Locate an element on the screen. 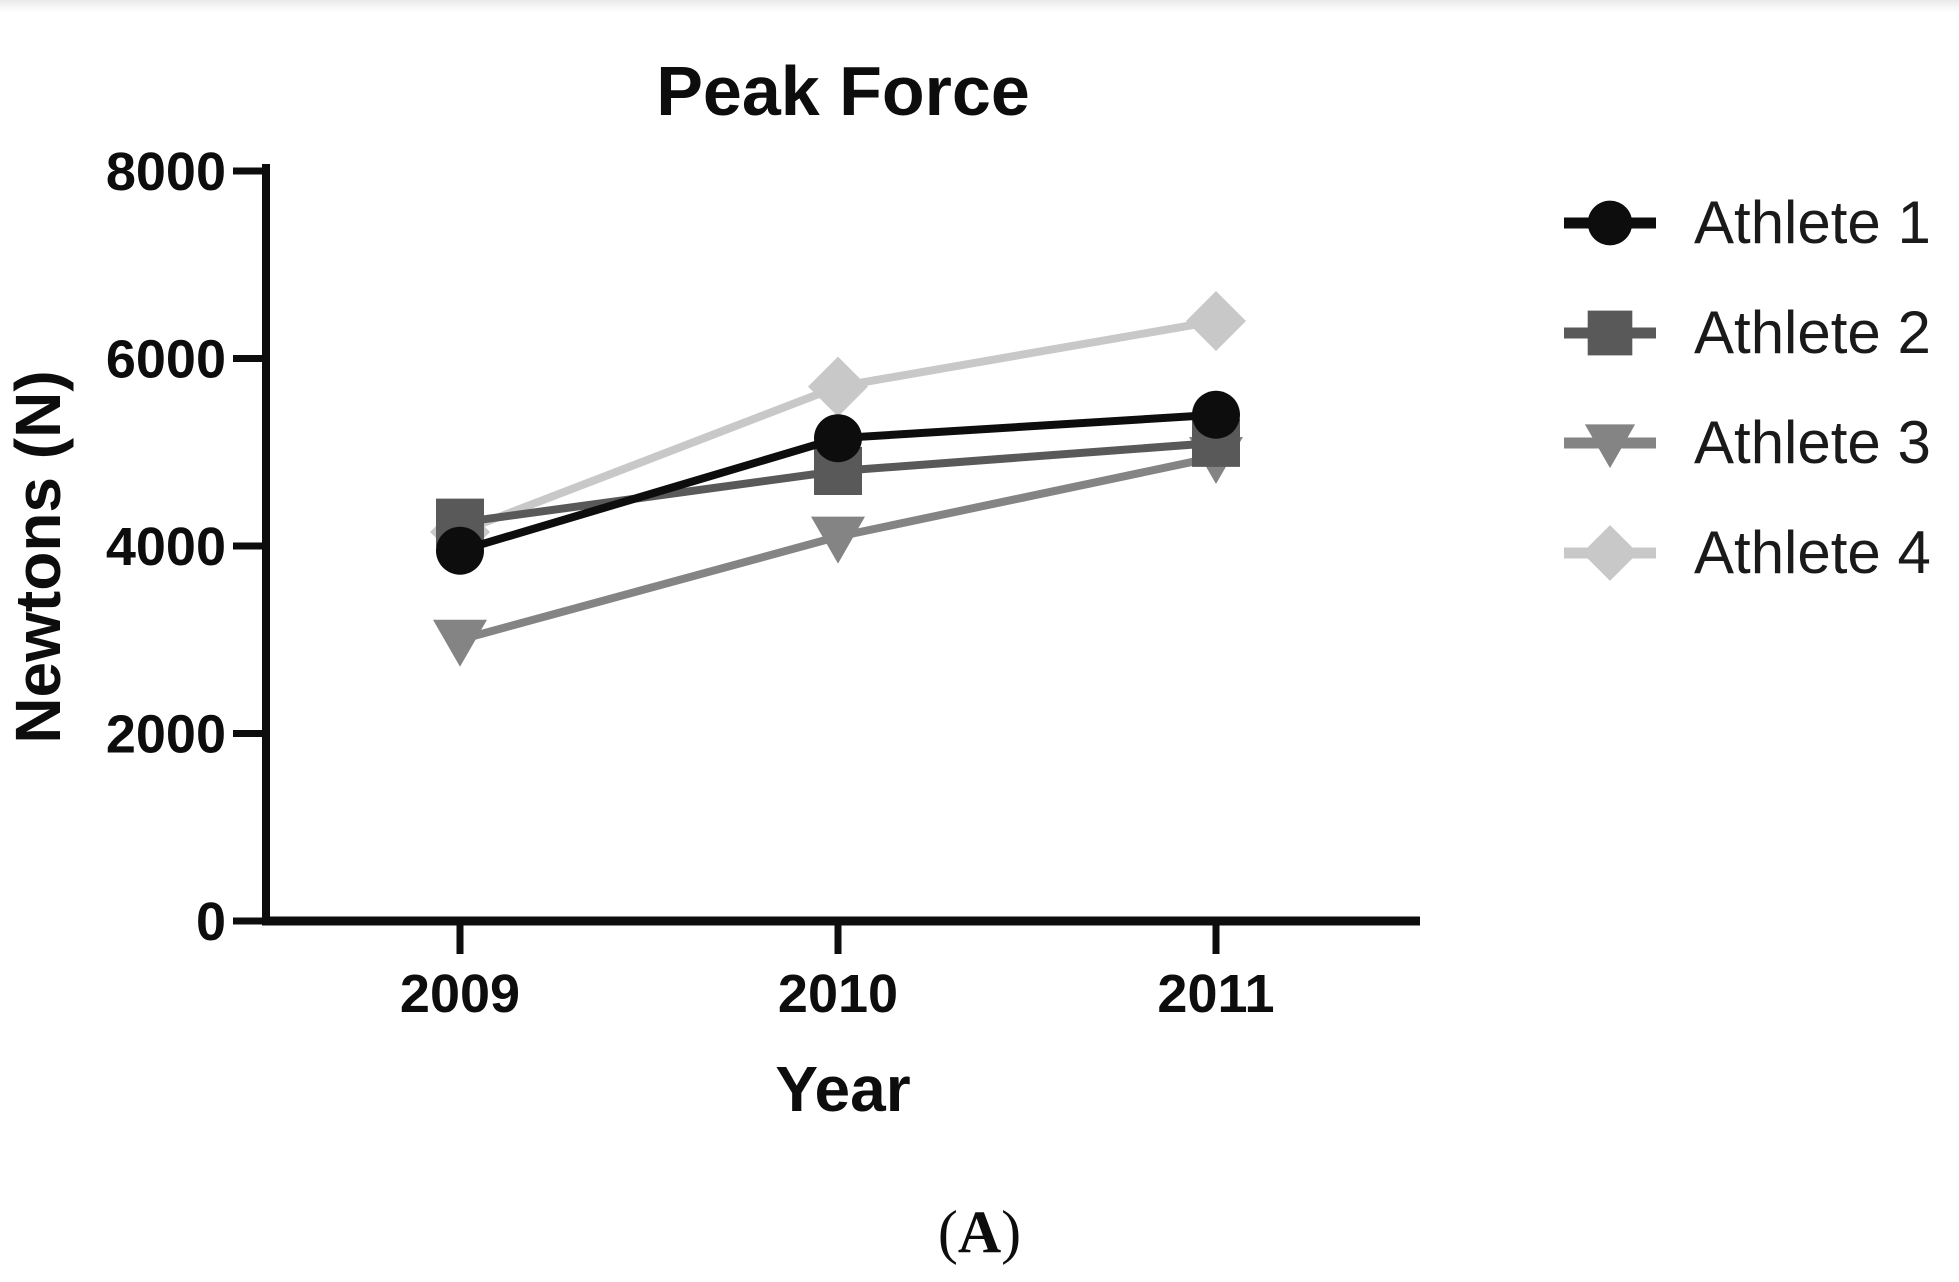  legend-item-athlete-2: Athlete 2 is located at coordinates (1746, 332).